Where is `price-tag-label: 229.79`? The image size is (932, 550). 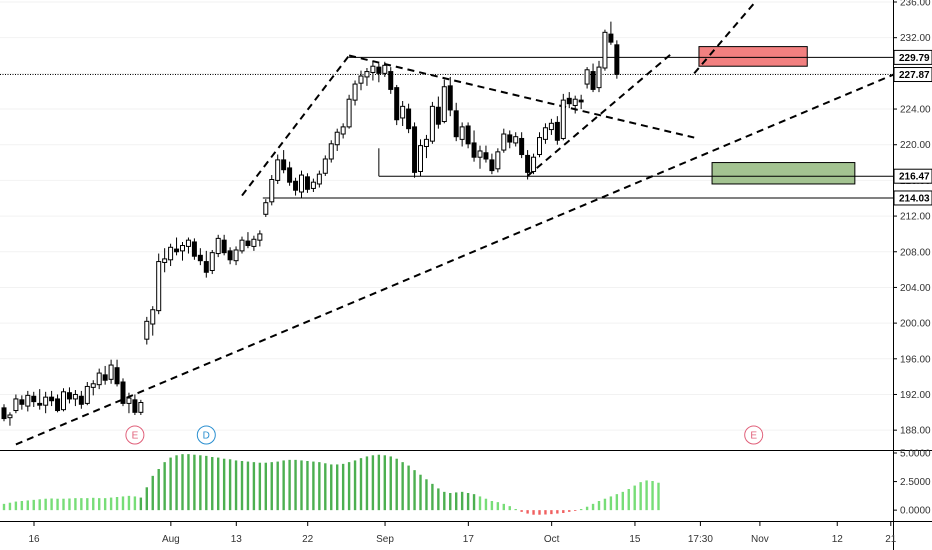
price-tag-label: 229.79 is located at coordinates (914, 58).